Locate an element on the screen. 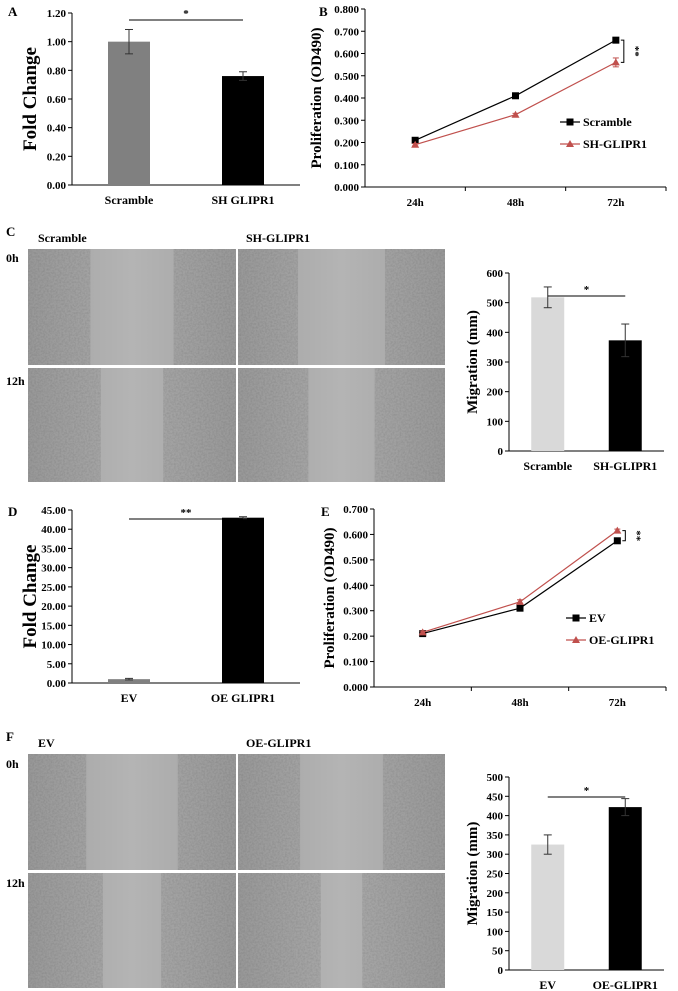 The width and height of the screenshot is (678, 991). y-tick-label: 10.00 is located at coordinates (53, 646).